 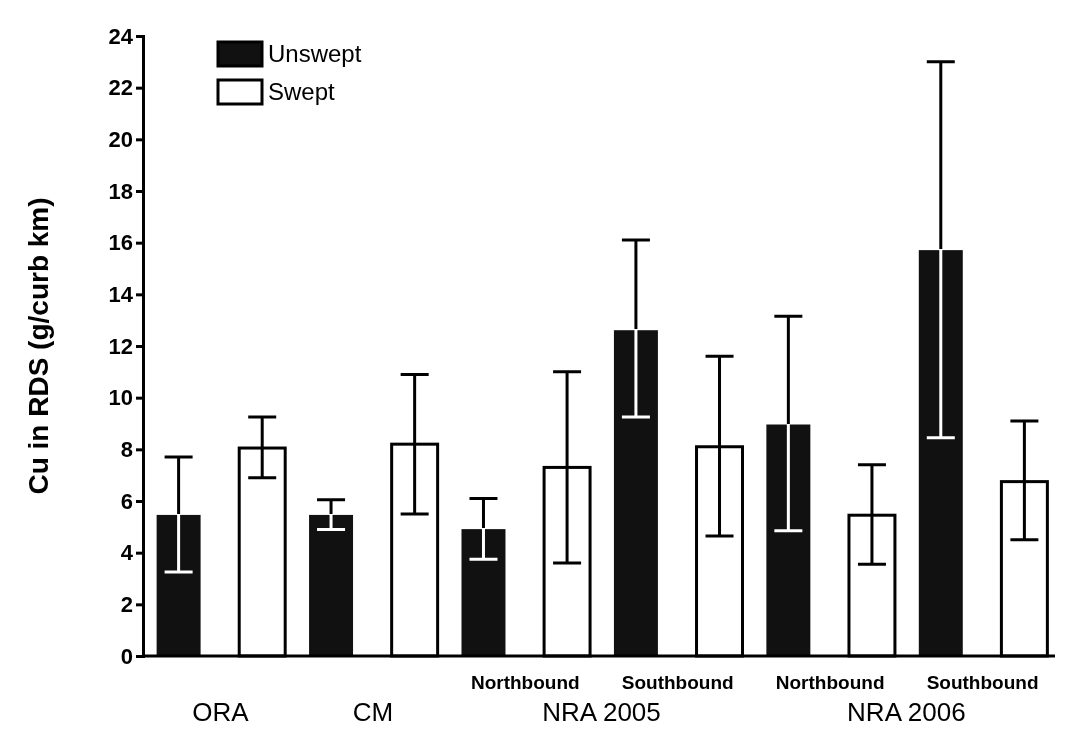 I want to click on text: NRA 2005, so click(x=601, y=712).